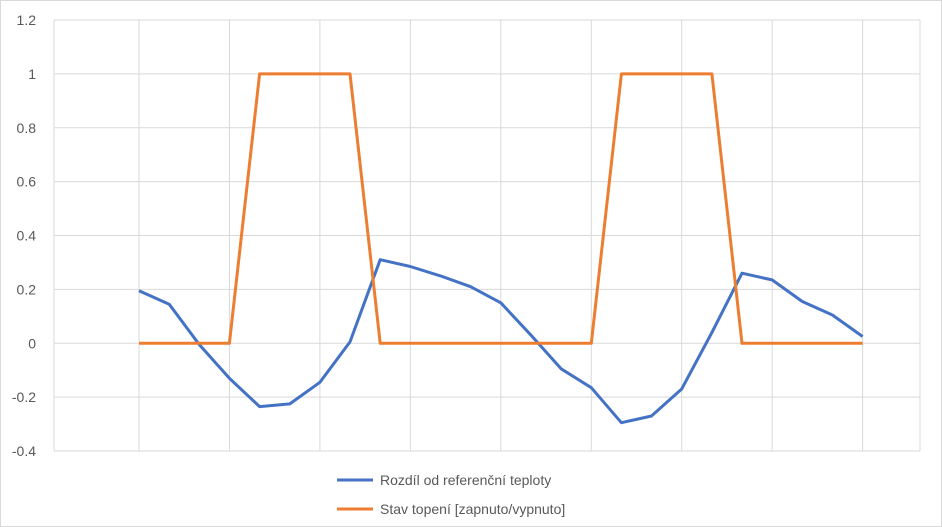  Describe the element at coordinates (27, 20) in the screenshot. I see `y-tick-label: 1.2` at that location.